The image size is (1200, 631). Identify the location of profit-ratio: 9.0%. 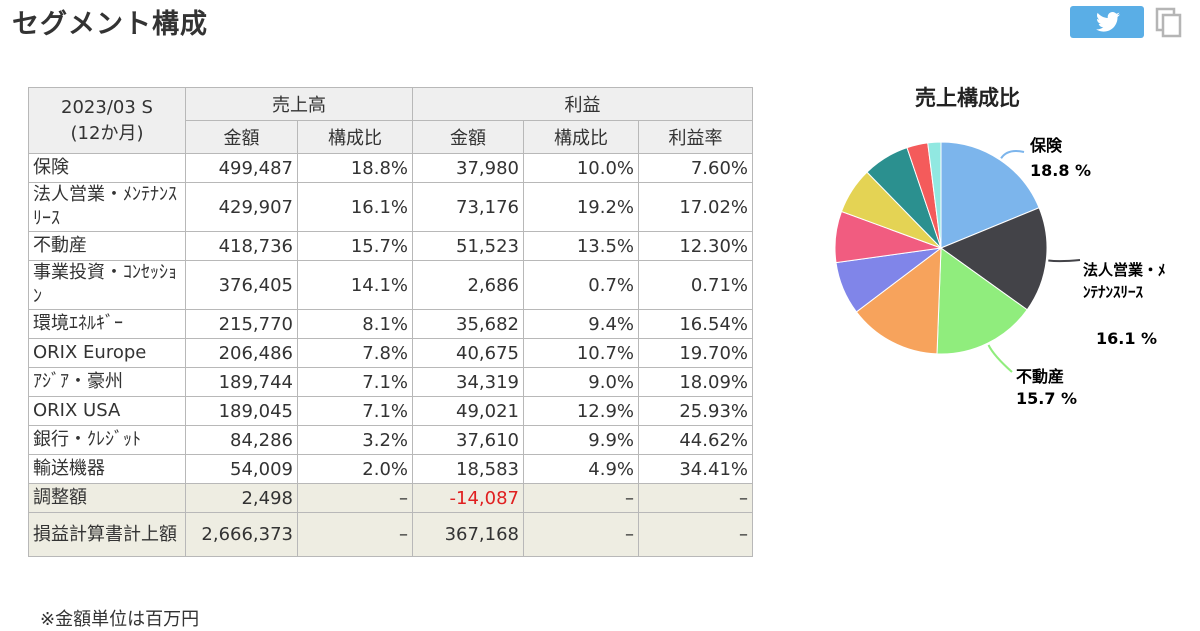
(581, 382).